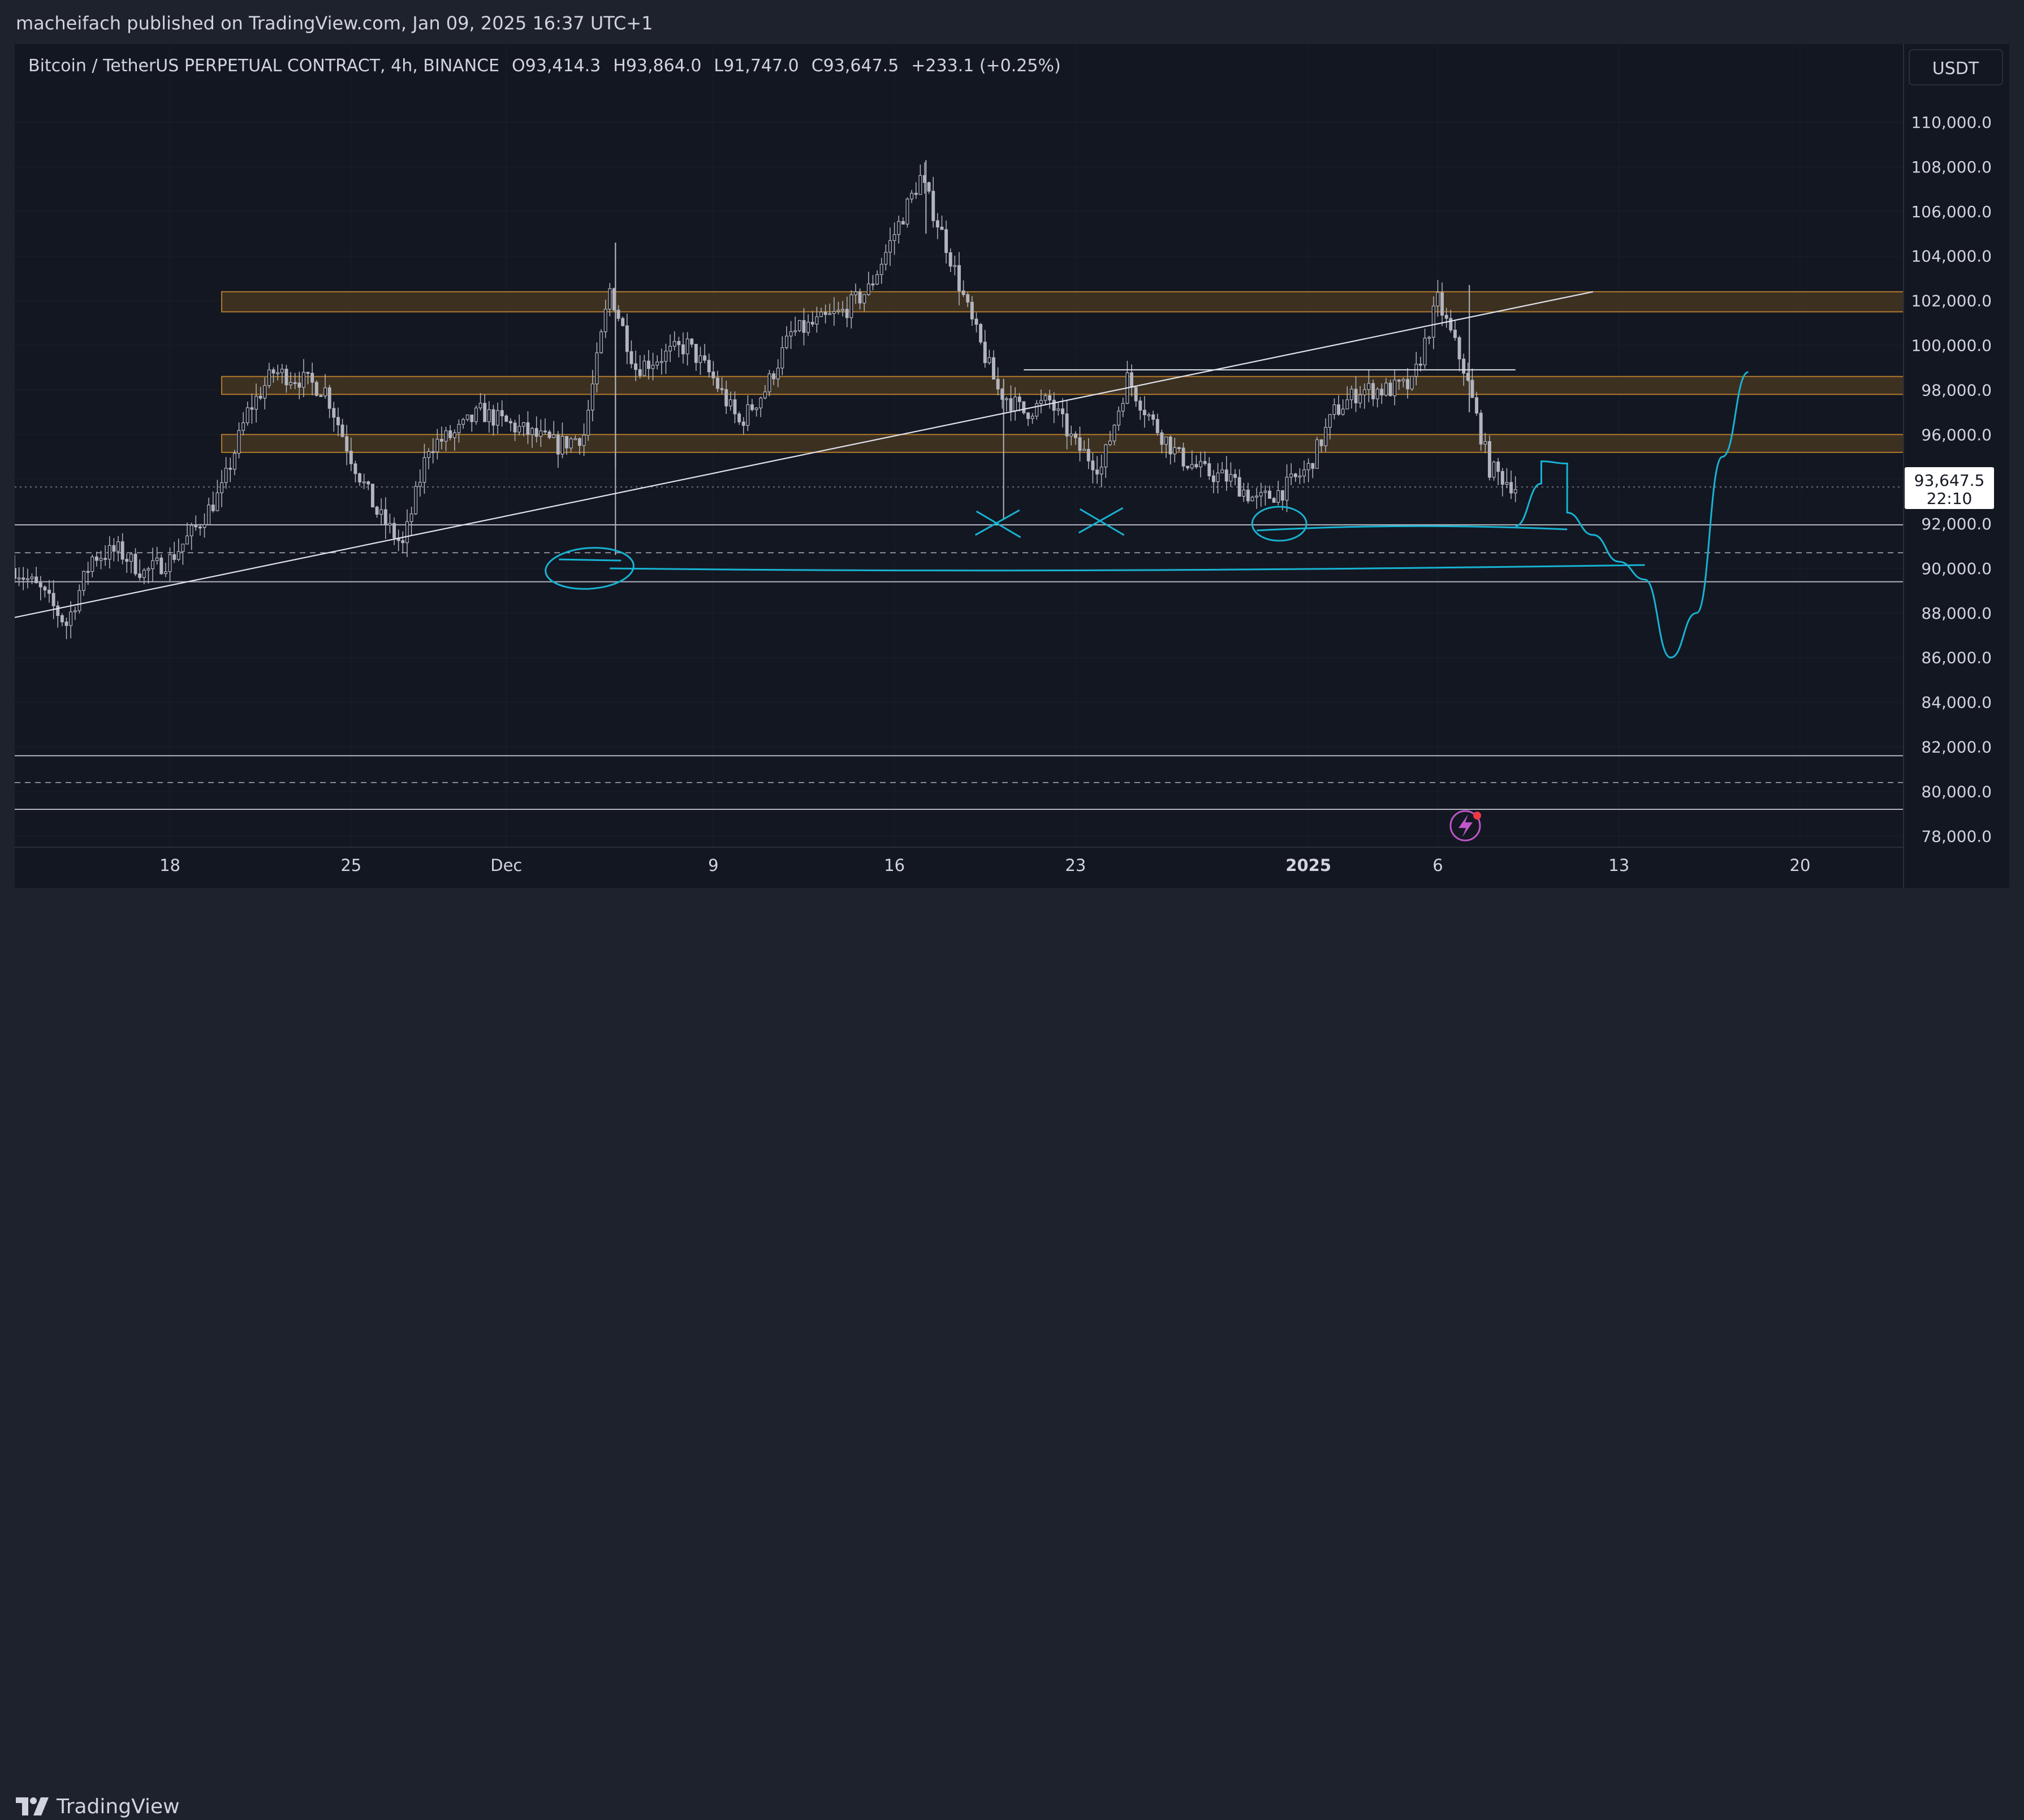  Describe the element at coordinates (1465, 826) in the screenshot. I see `lightning-icon` at that location.